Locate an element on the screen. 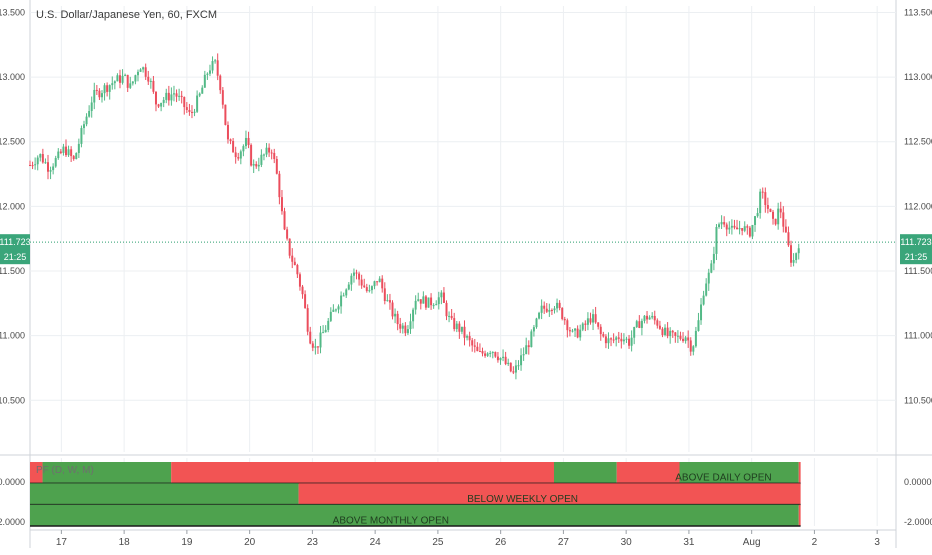  x-tick-label: 20 is located at coordinates (250, 542).